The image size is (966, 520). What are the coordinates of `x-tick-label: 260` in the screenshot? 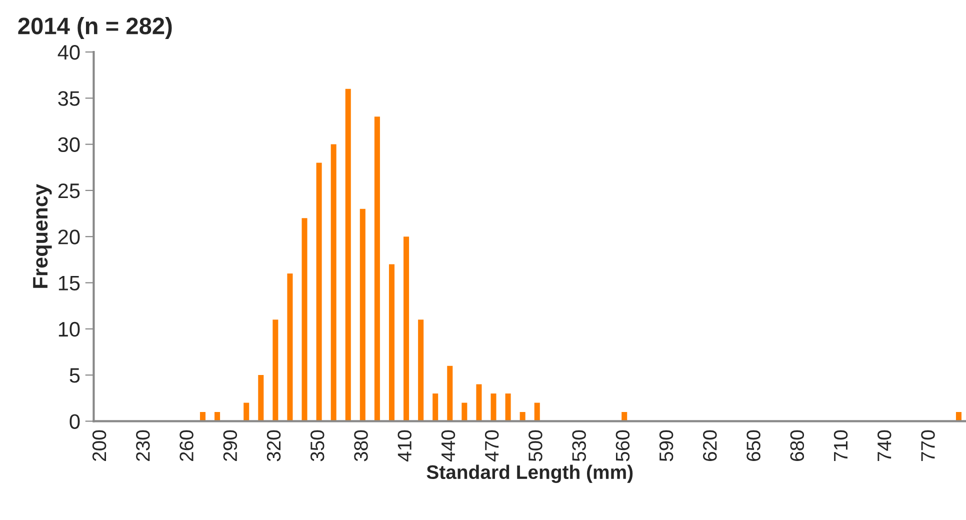 It's located at (187, 445).